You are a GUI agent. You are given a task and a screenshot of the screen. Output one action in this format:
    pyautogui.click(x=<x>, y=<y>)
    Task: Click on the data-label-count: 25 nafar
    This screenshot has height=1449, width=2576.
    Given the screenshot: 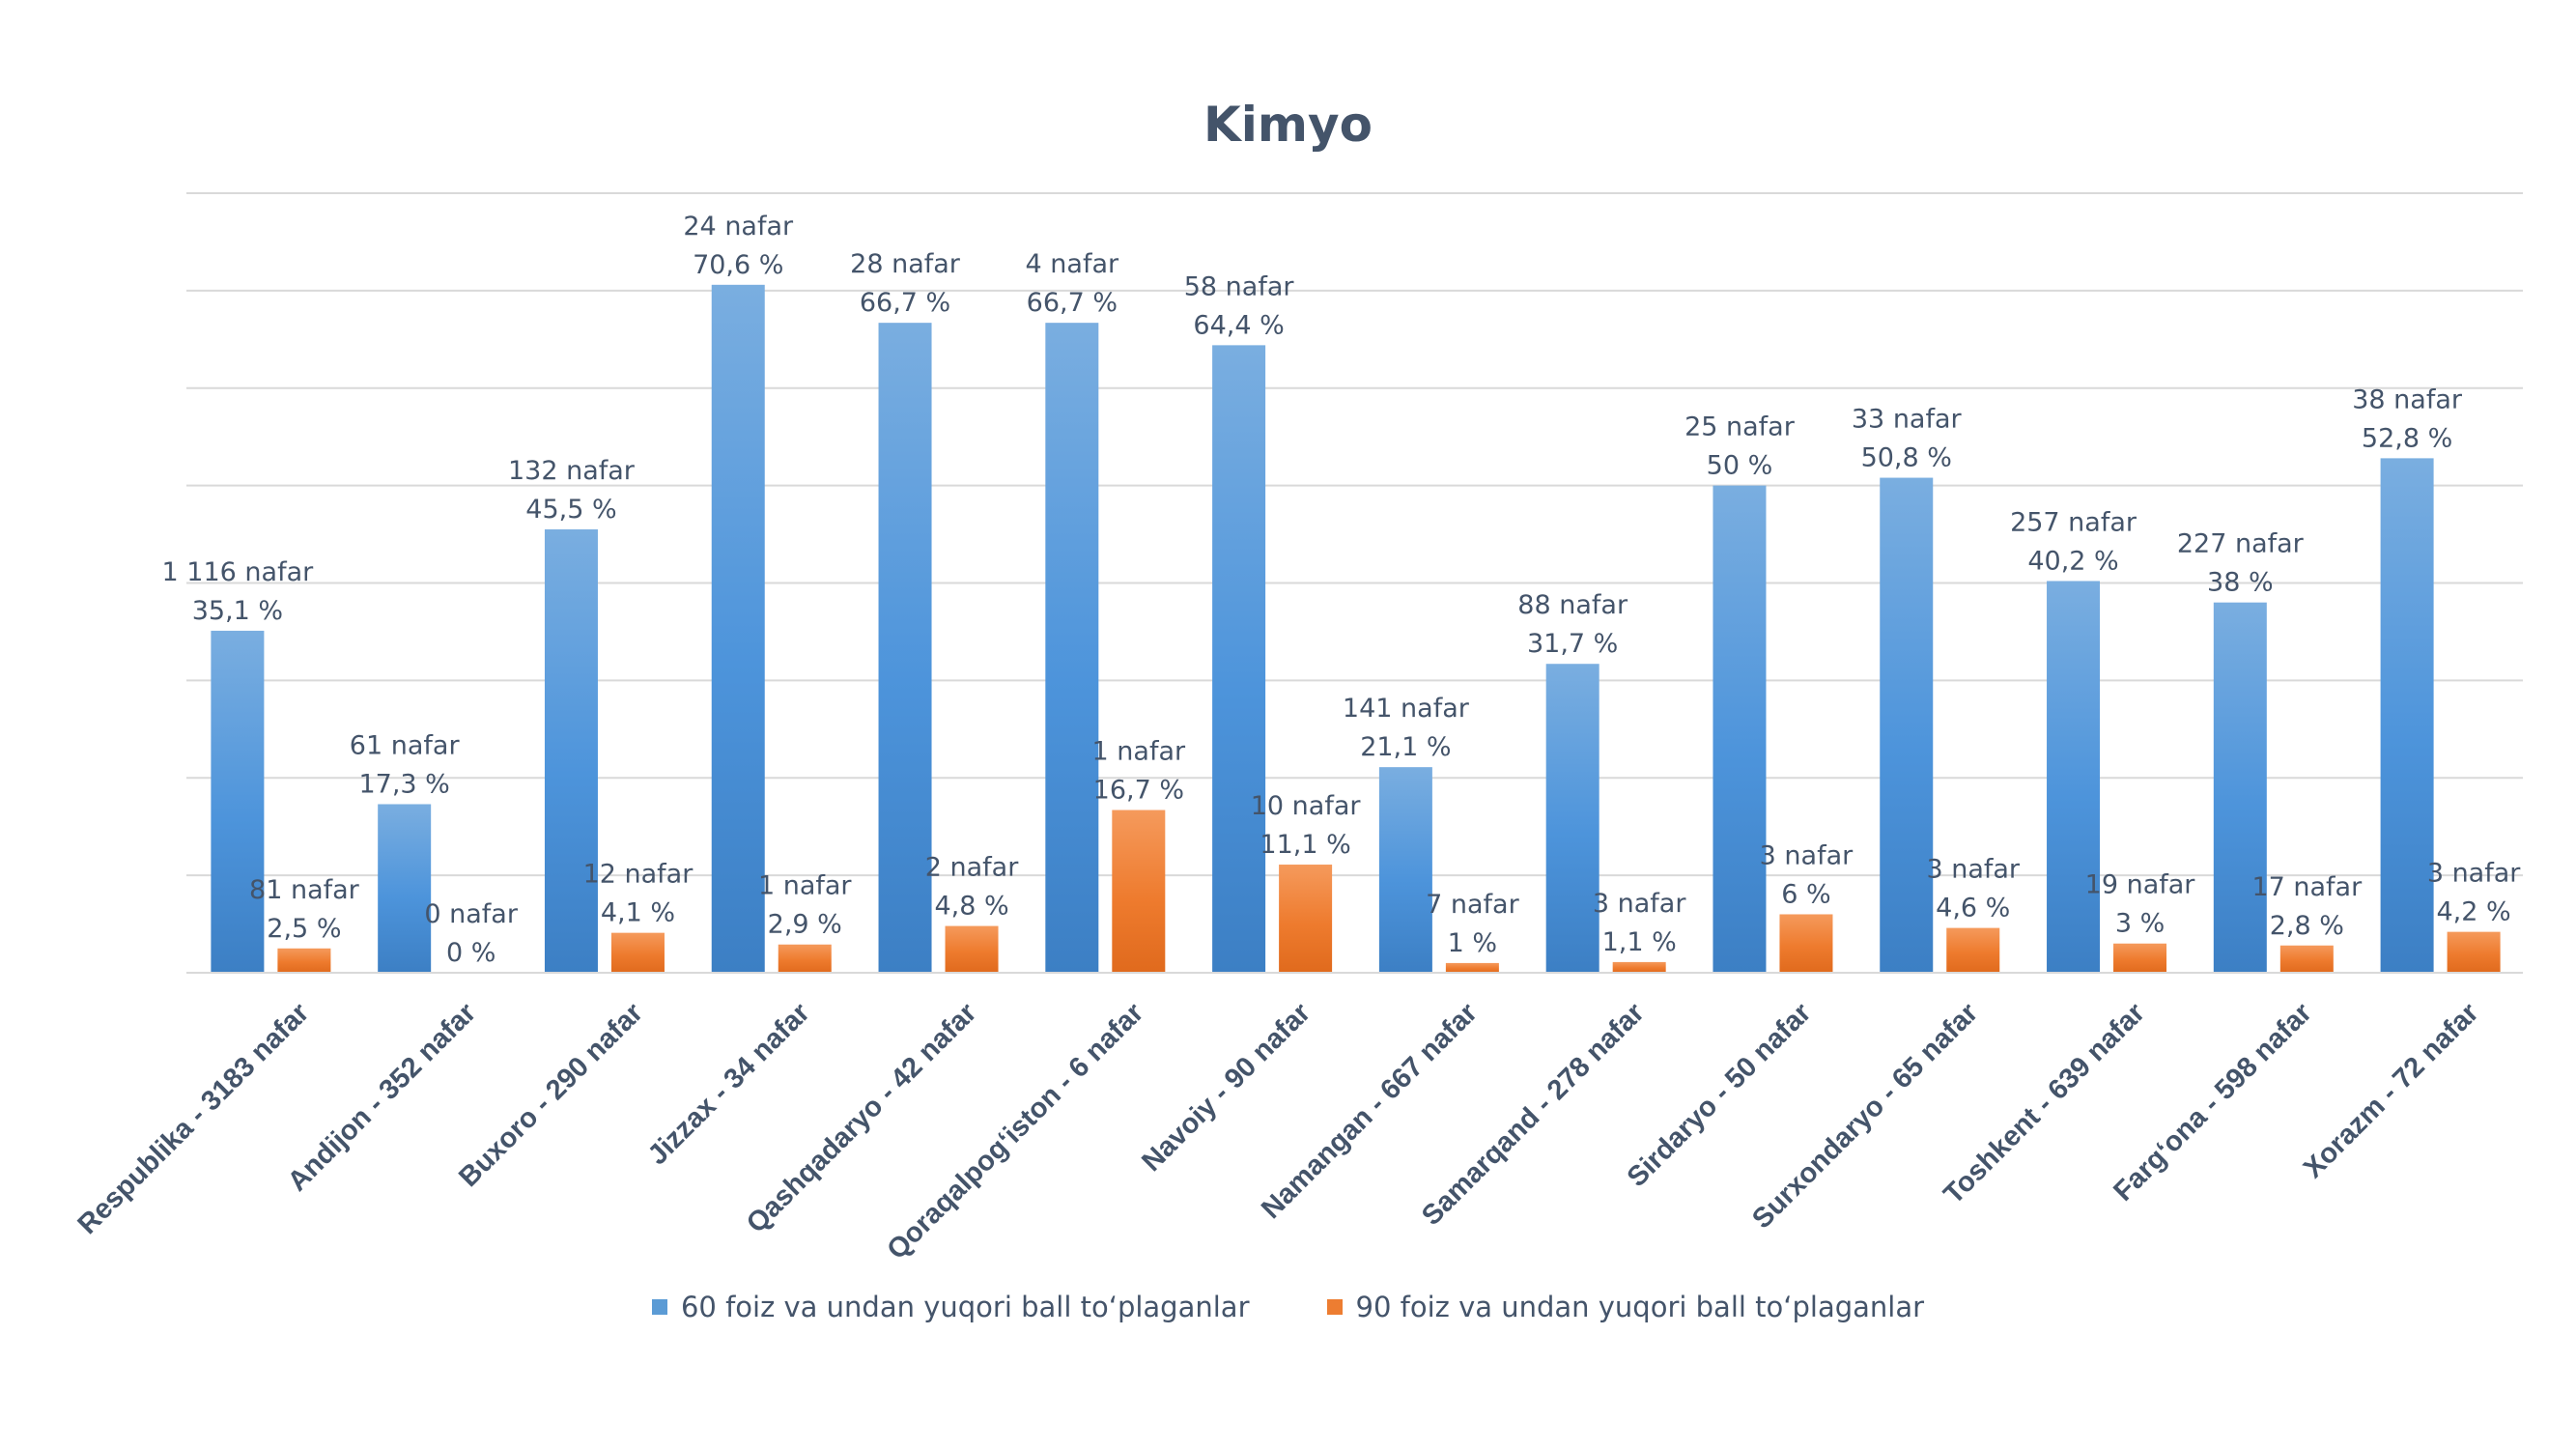 What is the action you would take?
    pyautogui.click(x=1740, y=427)
    